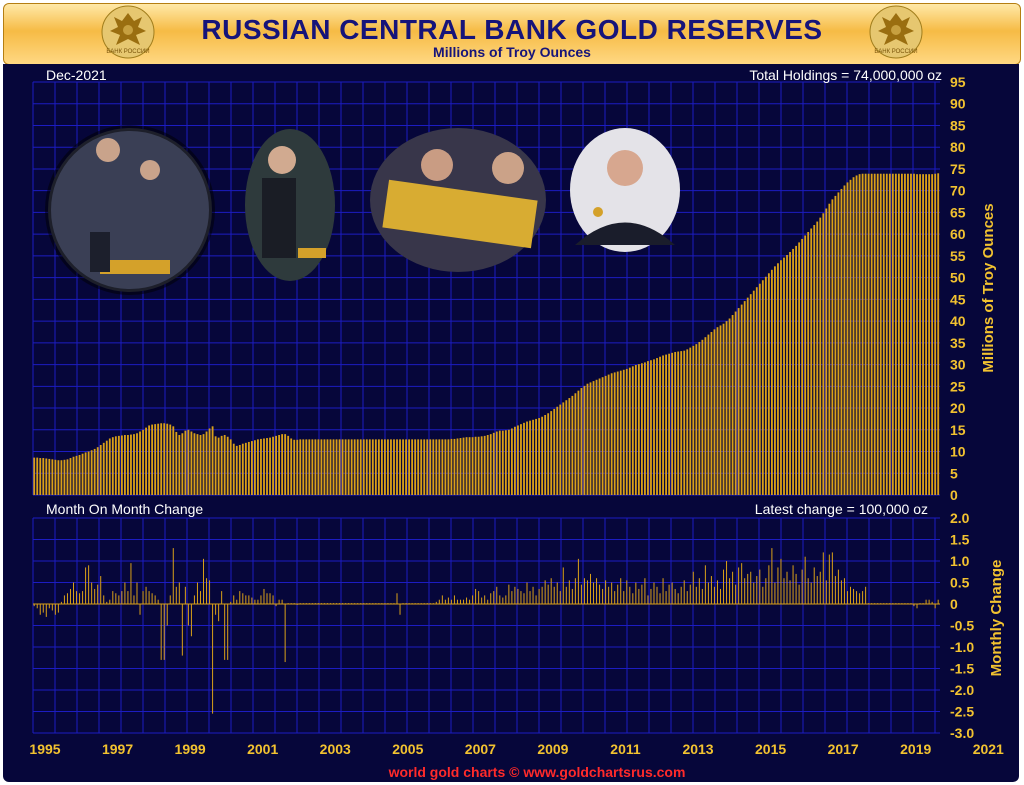 Image resolution: width=1024 pixels, height=785 pixels. I want to click on date-label: Dec-2021, so click(76, 75).